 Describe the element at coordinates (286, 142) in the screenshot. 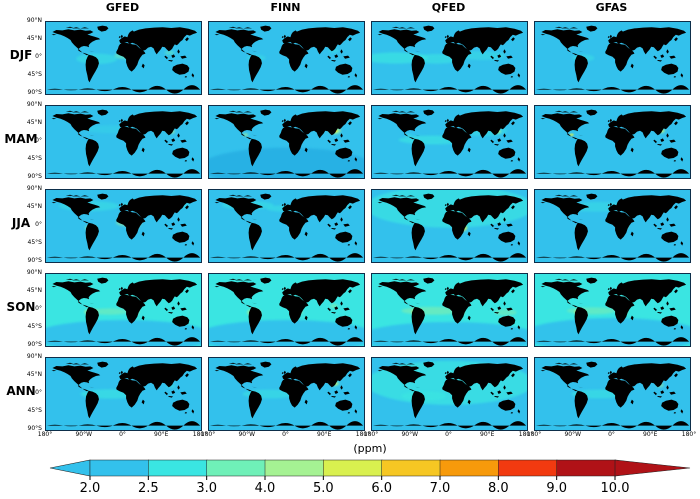

I see `map-mam-finn` at that location.